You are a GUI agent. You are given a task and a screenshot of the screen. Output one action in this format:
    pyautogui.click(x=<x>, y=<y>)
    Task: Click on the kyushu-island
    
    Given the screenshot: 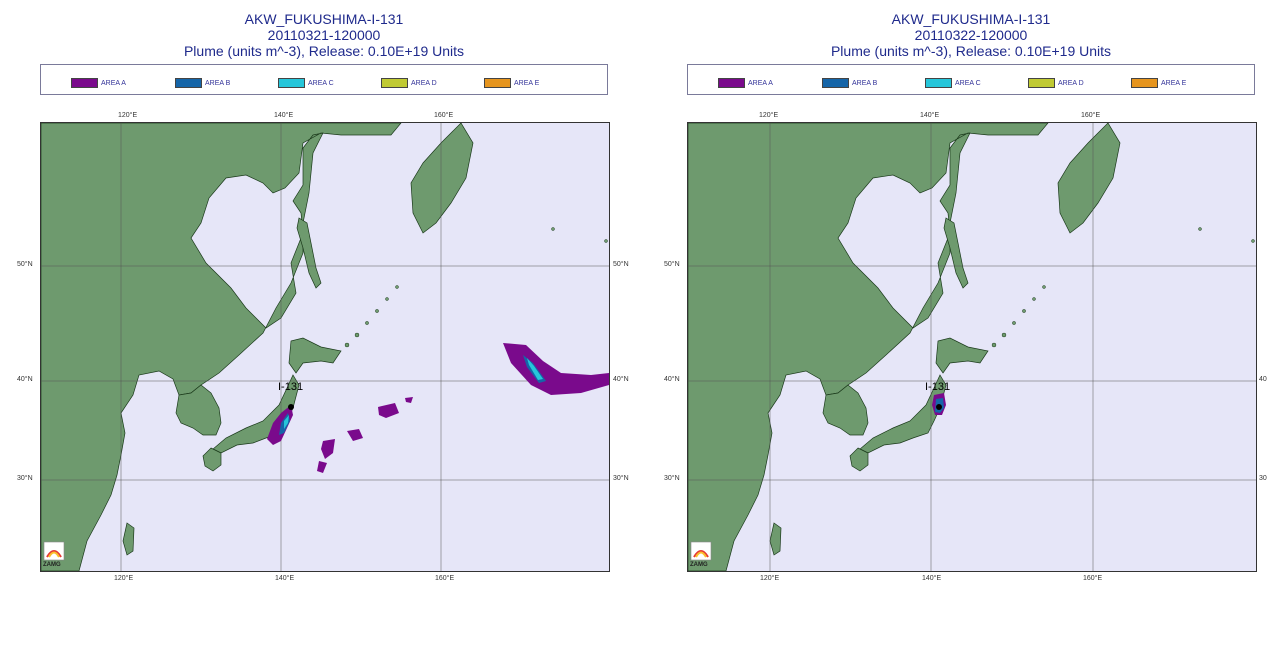 What is the action you would take?
    pyautogui.click(x=859, y=459)
    